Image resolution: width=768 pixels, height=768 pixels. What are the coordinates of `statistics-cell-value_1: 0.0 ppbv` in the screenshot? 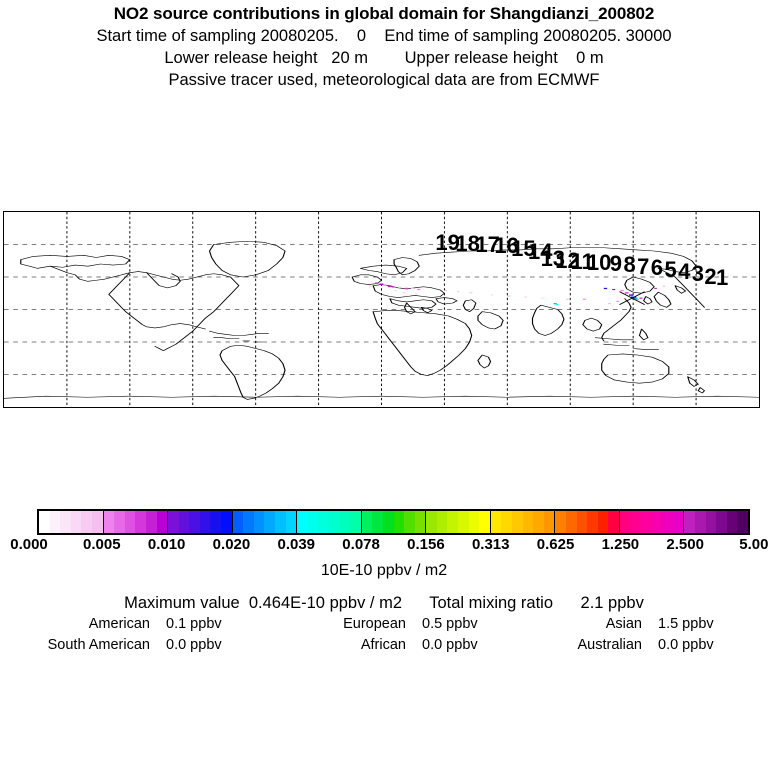 It's located at (194, 645).